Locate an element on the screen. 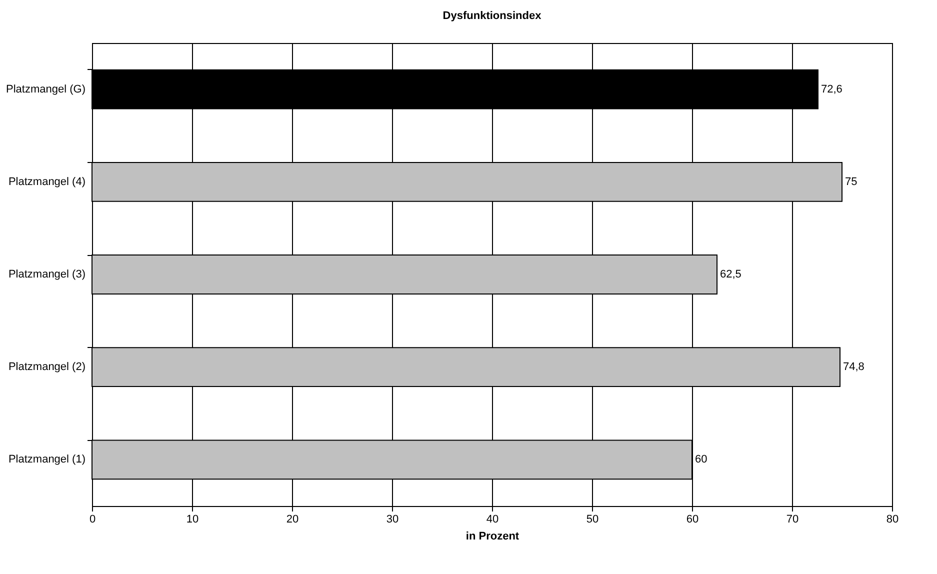 The width and height of the screenshot is (937, 574). x-tick-label: 80 is located at coordinates (892, 520).